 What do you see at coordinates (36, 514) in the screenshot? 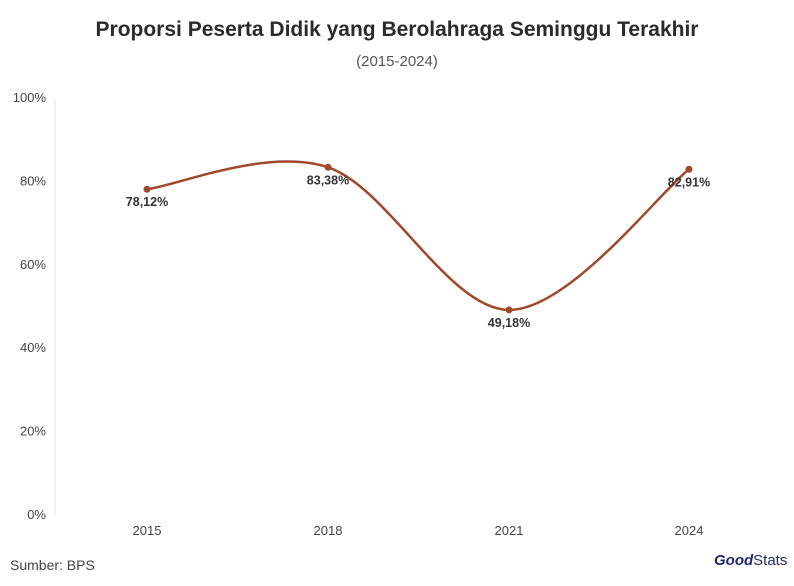
I see `y-tick-label: 0%` at bounding box center [36, 514].